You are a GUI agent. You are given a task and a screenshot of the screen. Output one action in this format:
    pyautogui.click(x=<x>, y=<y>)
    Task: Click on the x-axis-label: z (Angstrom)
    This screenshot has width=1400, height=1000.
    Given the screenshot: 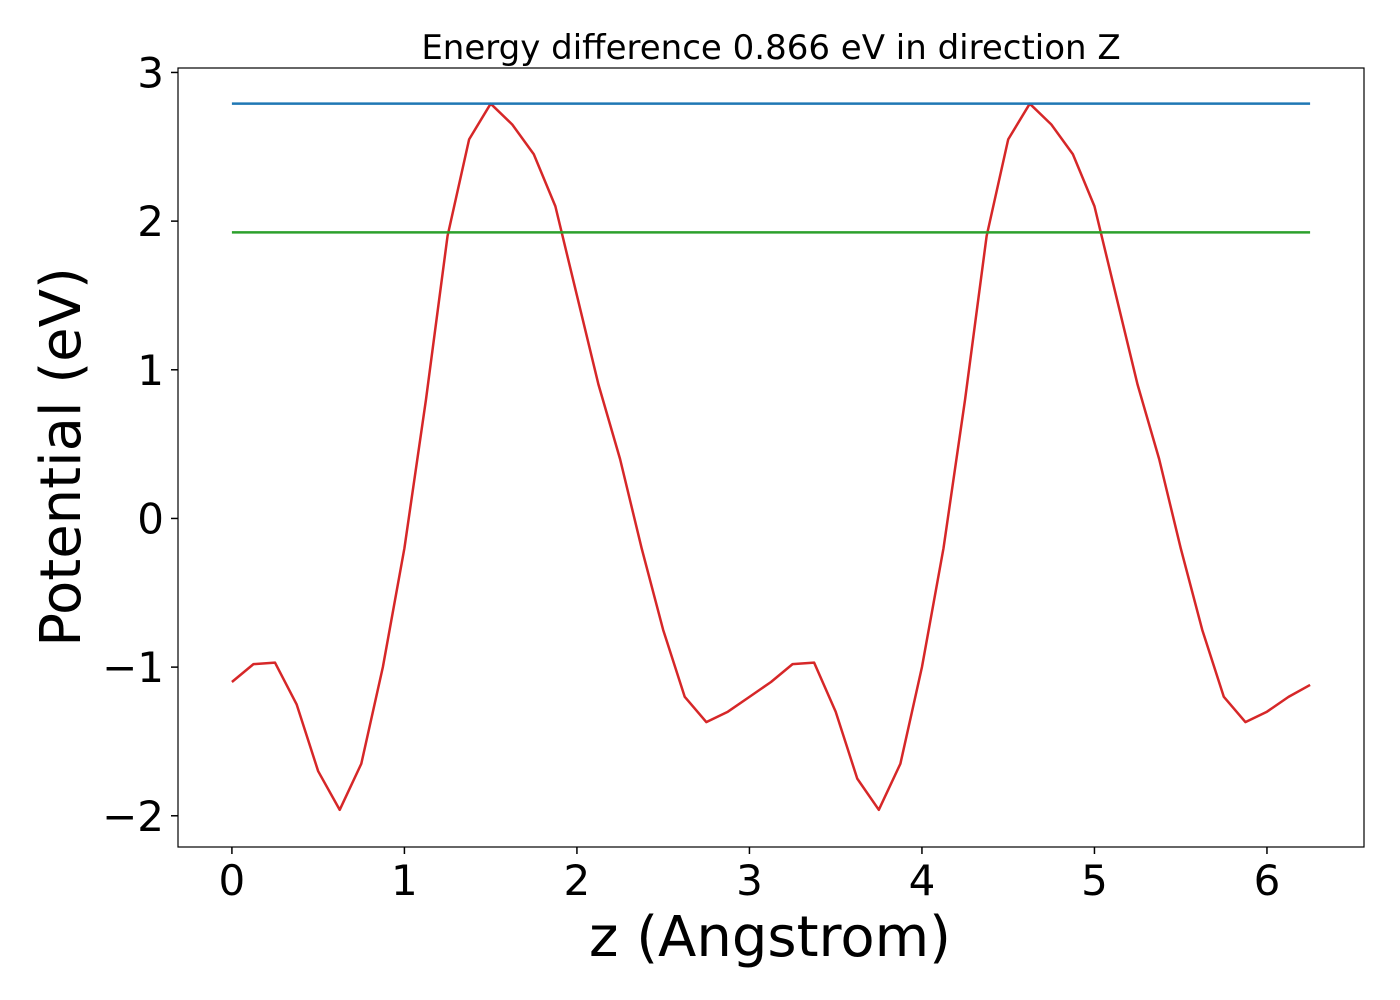 What is the action you would take?
    pyautogui.click(x=770, y=937)
    